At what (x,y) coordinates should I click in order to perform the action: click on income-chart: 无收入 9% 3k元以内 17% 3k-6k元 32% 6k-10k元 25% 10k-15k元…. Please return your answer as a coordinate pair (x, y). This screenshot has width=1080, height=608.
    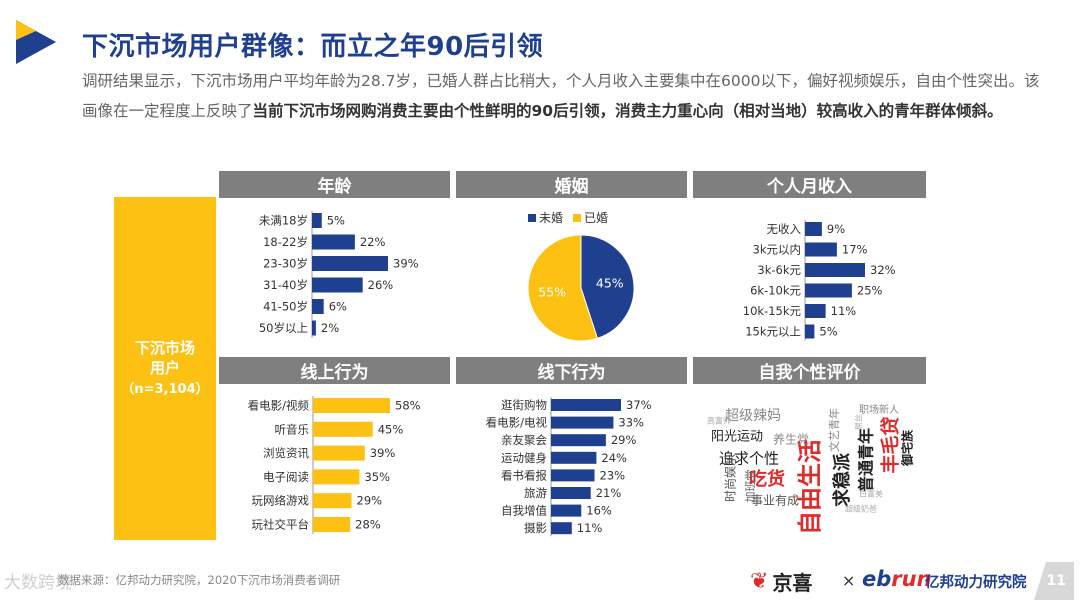
    Looking at the image, I should click on (819, 280).